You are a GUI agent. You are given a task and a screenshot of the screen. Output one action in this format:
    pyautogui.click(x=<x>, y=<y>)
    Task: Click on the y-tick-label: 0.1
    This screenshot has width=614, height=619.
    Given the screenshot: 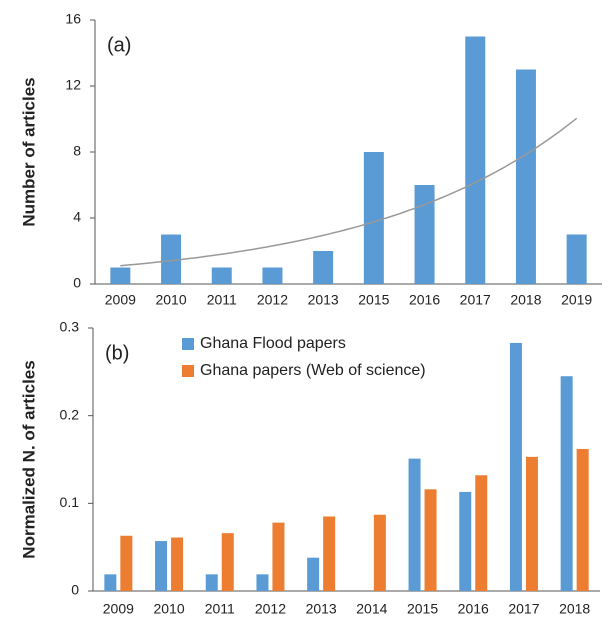 What is the action you would take?
    pyautogui.click(x=70, y=502)
    